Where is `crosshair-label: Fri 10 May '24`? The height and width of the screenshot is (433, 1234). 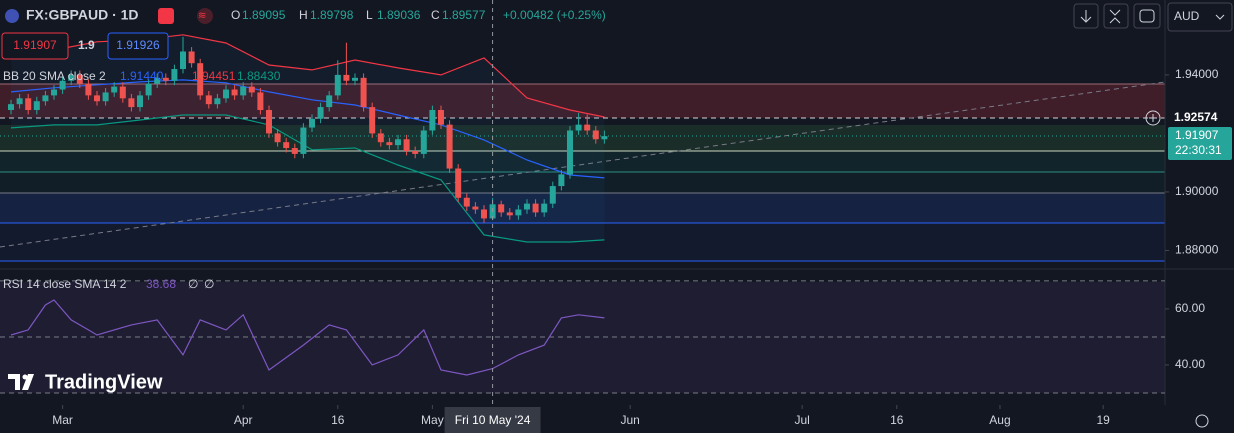
crosshair-label: Fri 10 May '24 is located at coordinates (493, 420).